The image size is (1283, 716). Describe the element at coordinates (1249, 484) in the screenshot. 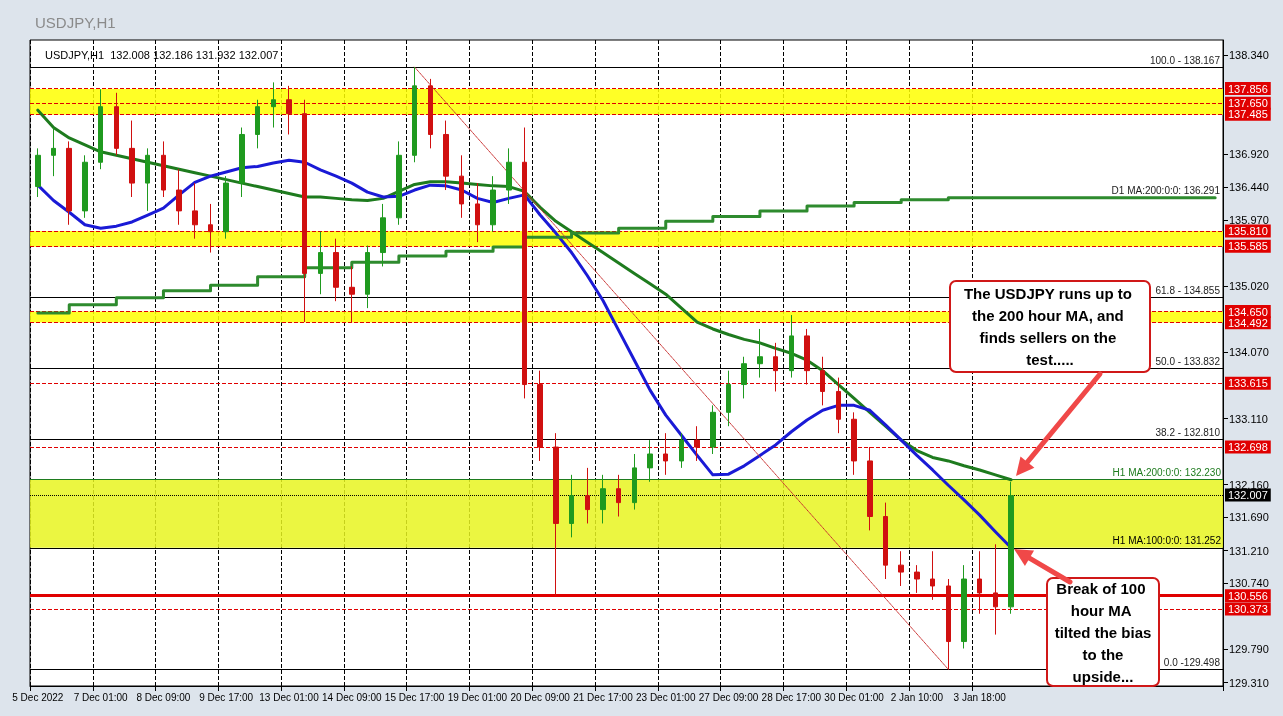

I see `y-tick-label: 132.160` at that location.